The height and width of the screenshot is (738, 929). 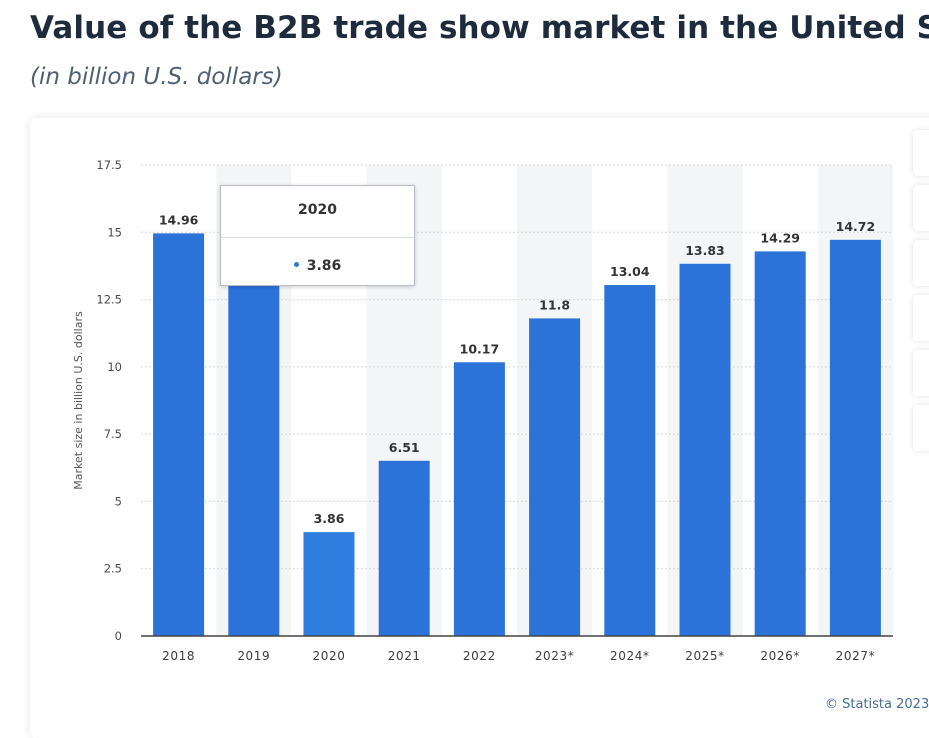 What do you see at coordinates (109, 165) in the screenshot?
I see `y-tick-label: 17.5` at bounding box center [109, 165].